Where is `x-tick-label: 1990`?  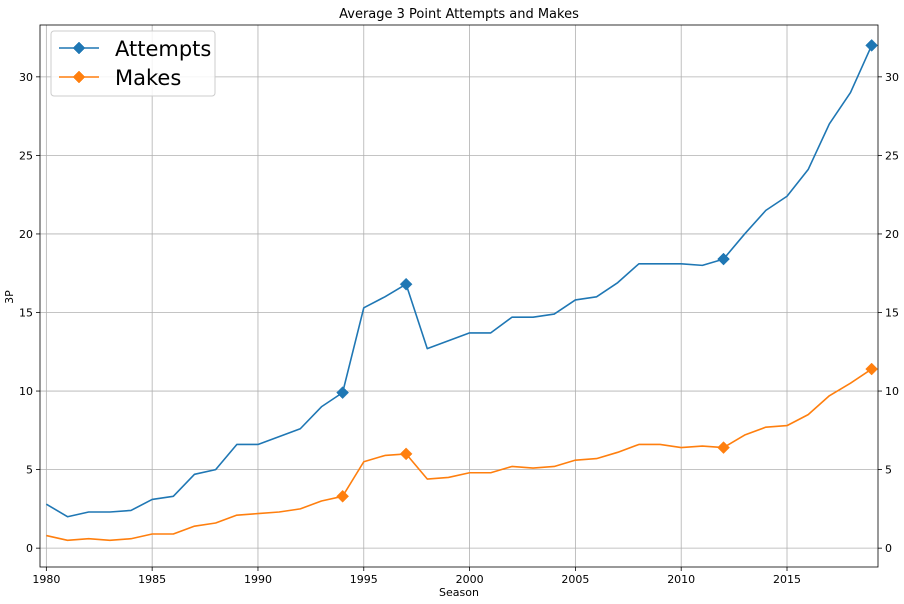 x-tick-label: 1990 is located at coordinates (258, 579).